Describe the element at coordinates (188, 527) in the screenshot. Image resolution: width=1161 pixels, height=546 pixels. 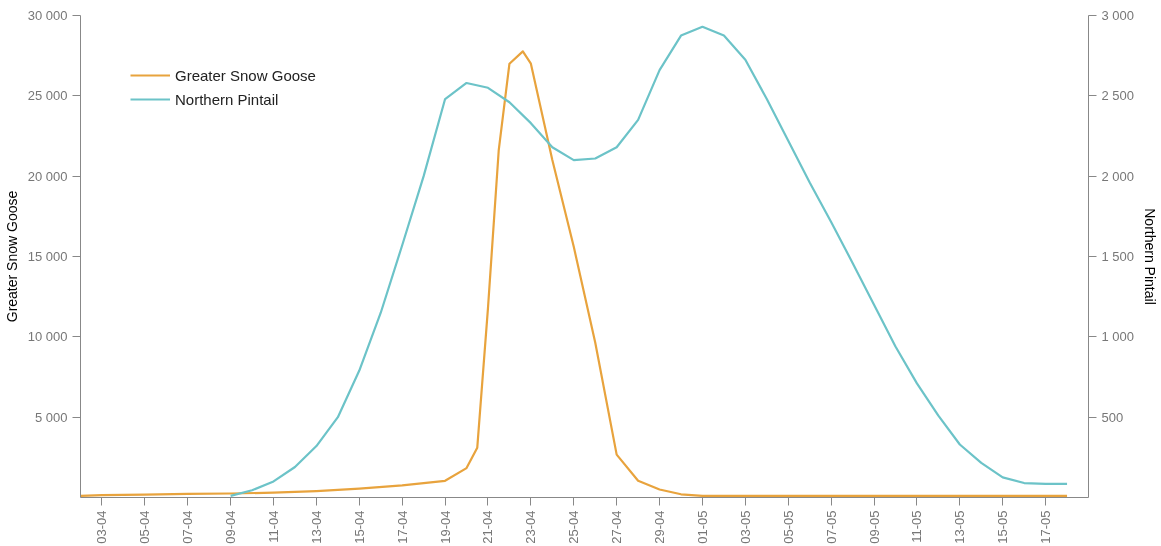
I see `x-tick-label: 07-04` at that location.